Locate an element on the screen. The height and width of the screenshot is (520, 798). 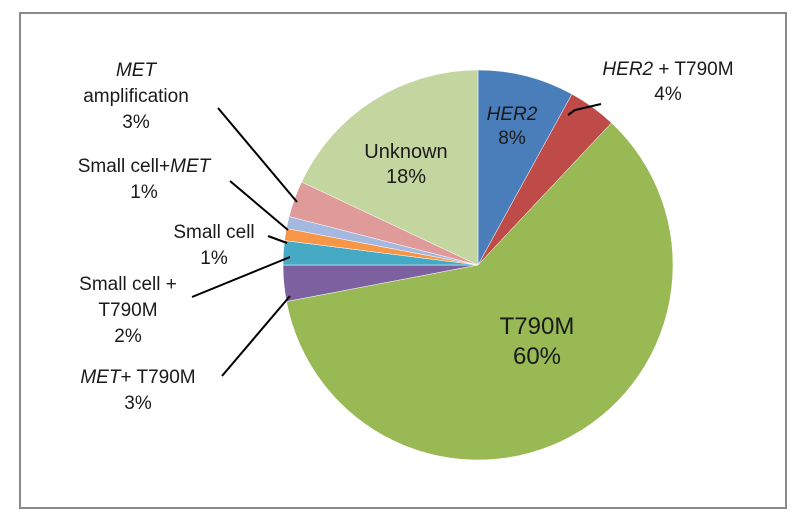
label-t790m-value: 60% is located at coordinates (537, 356).